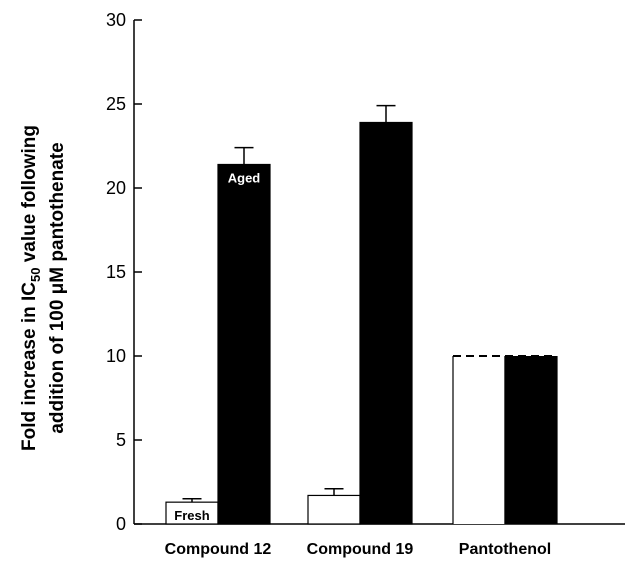  Describe the element at coordinates (116, 20) in the screenshot. I see `y-tick-label: 30` at that location.